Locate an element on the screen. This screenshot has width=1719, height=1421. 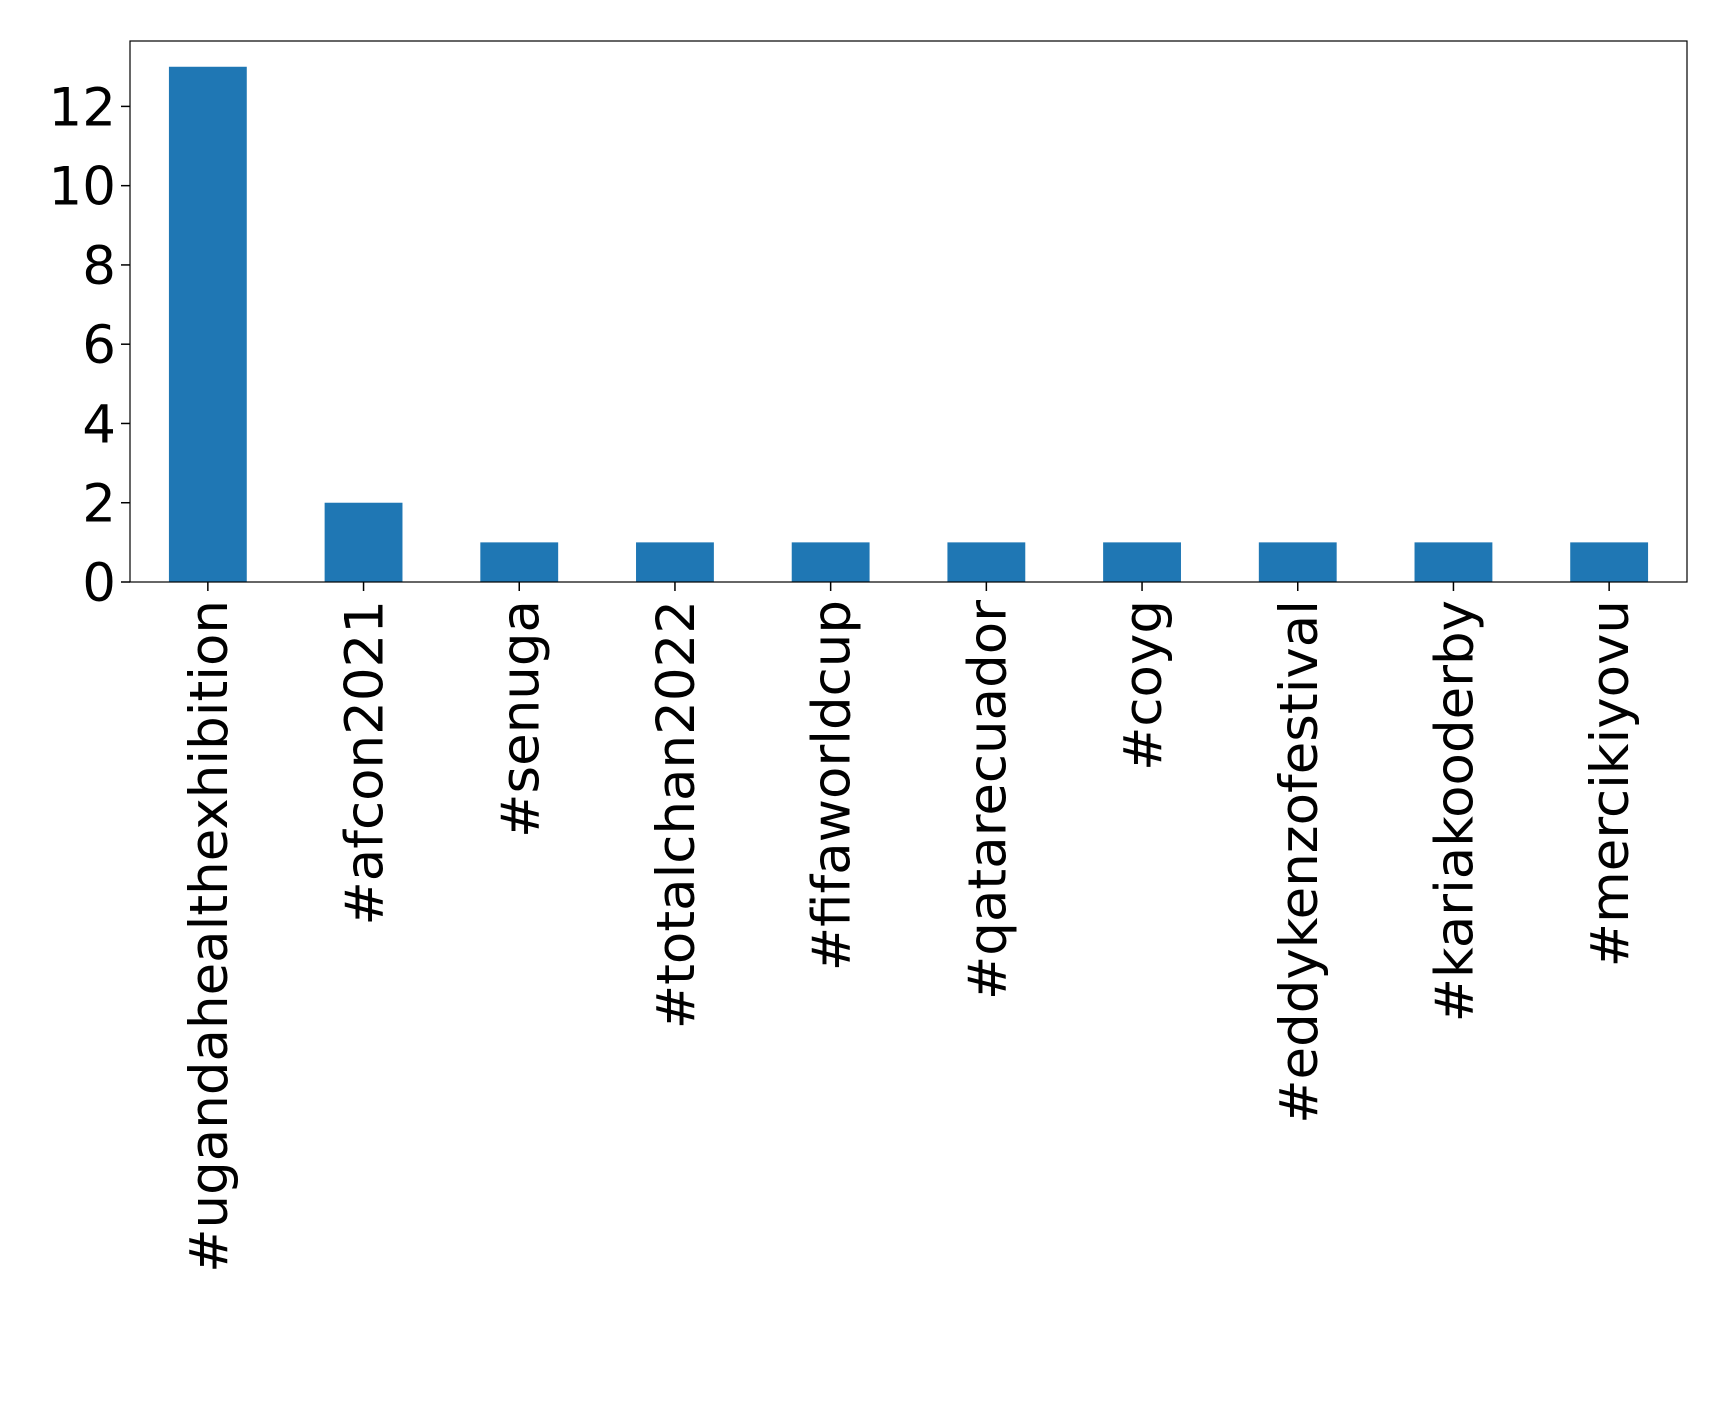
x-tick-label: #afcon2021 is located at coordinates (365, 763).